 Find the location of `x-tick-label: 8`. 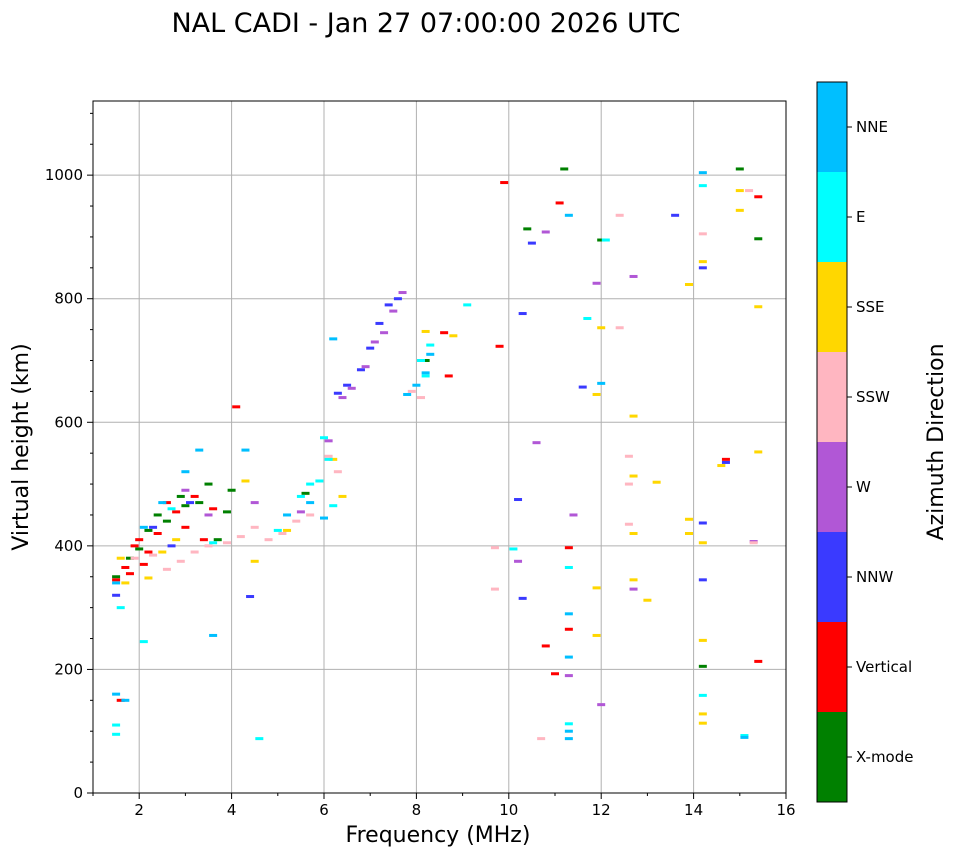

x-tick-label: 8 is located at coordinates (417, 810).